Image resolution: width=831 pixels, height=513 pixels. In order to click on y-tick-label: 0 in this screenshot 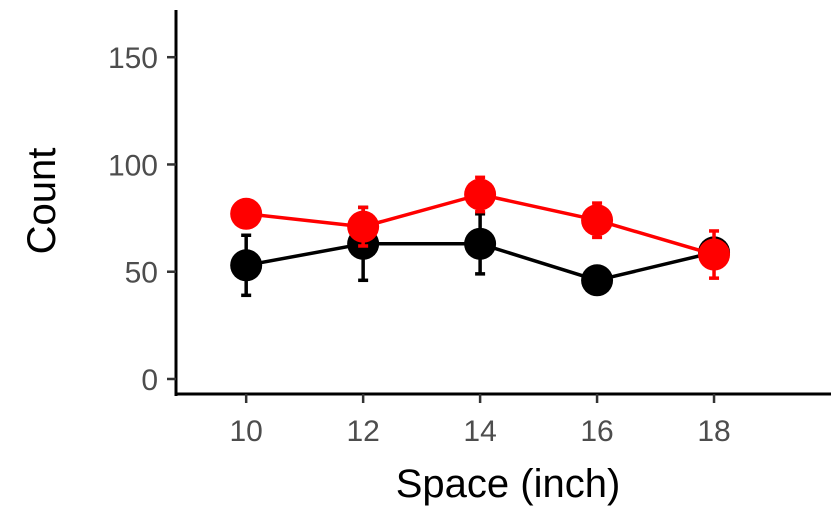, I will do `click(149, 380)`.